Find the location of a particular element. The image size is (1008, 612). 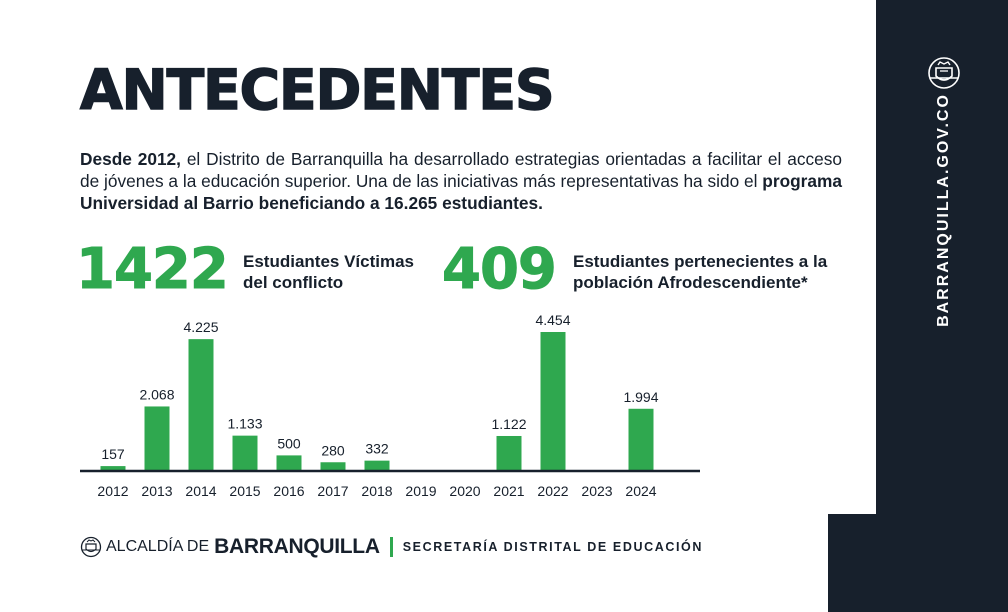

bar-value-label-2015: 1.133 is located at coordinates (244, 424).